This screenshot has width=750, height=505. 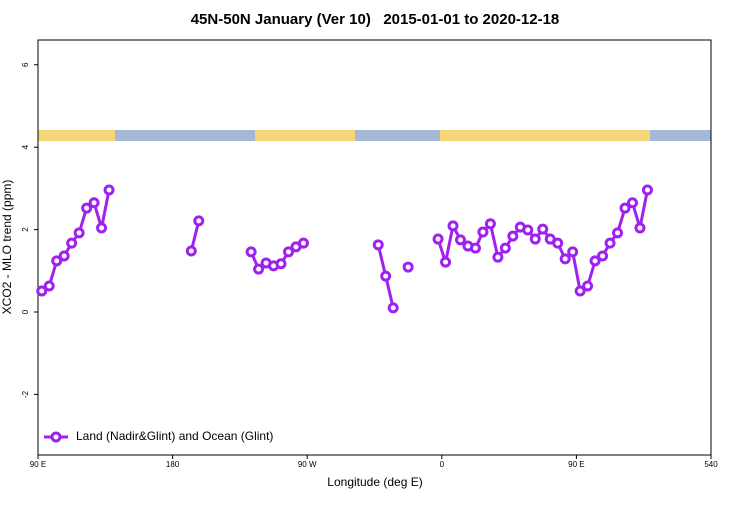 What do you see at coordinates (442, 464) in the screenshot?
I see `x-tick-label: 0` at bounding box center [442, 464].